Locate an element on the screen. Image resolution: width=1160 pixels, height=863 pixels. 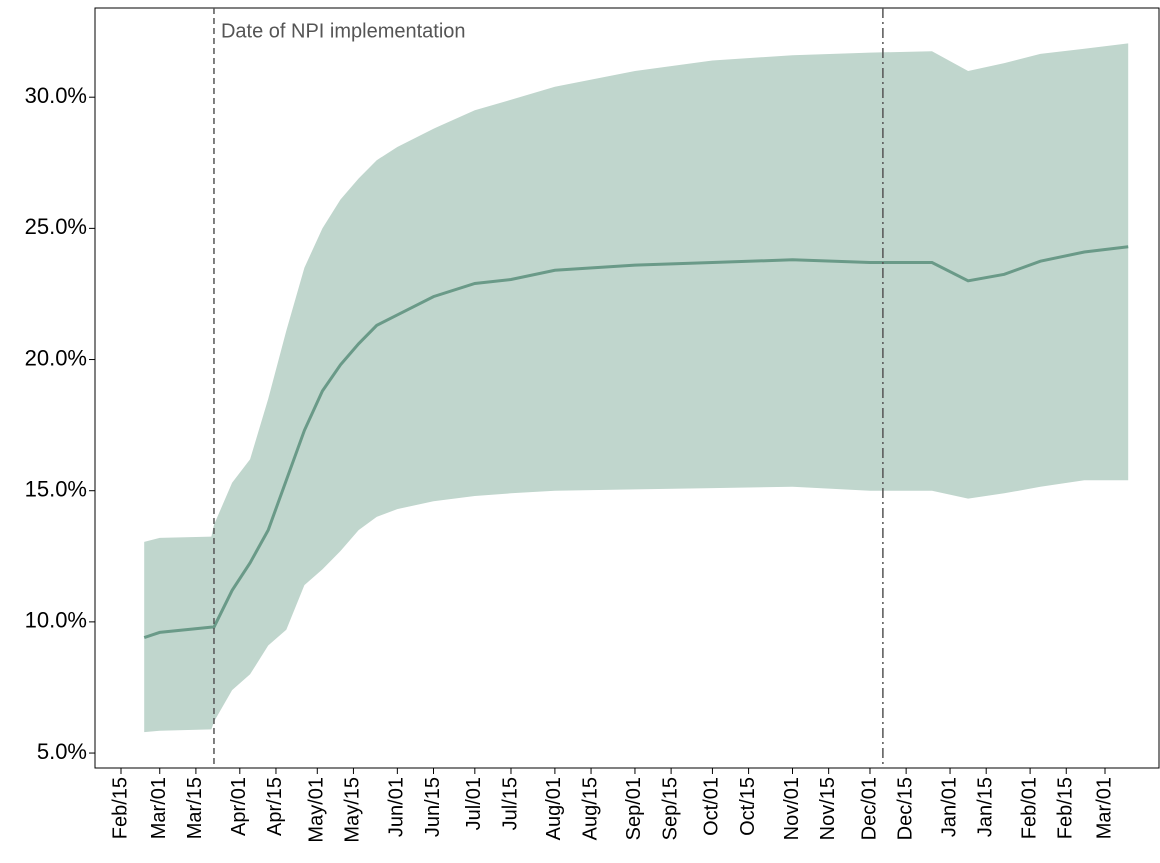
x-tick-label: Sep/01 is located at coordinates (634, 808).